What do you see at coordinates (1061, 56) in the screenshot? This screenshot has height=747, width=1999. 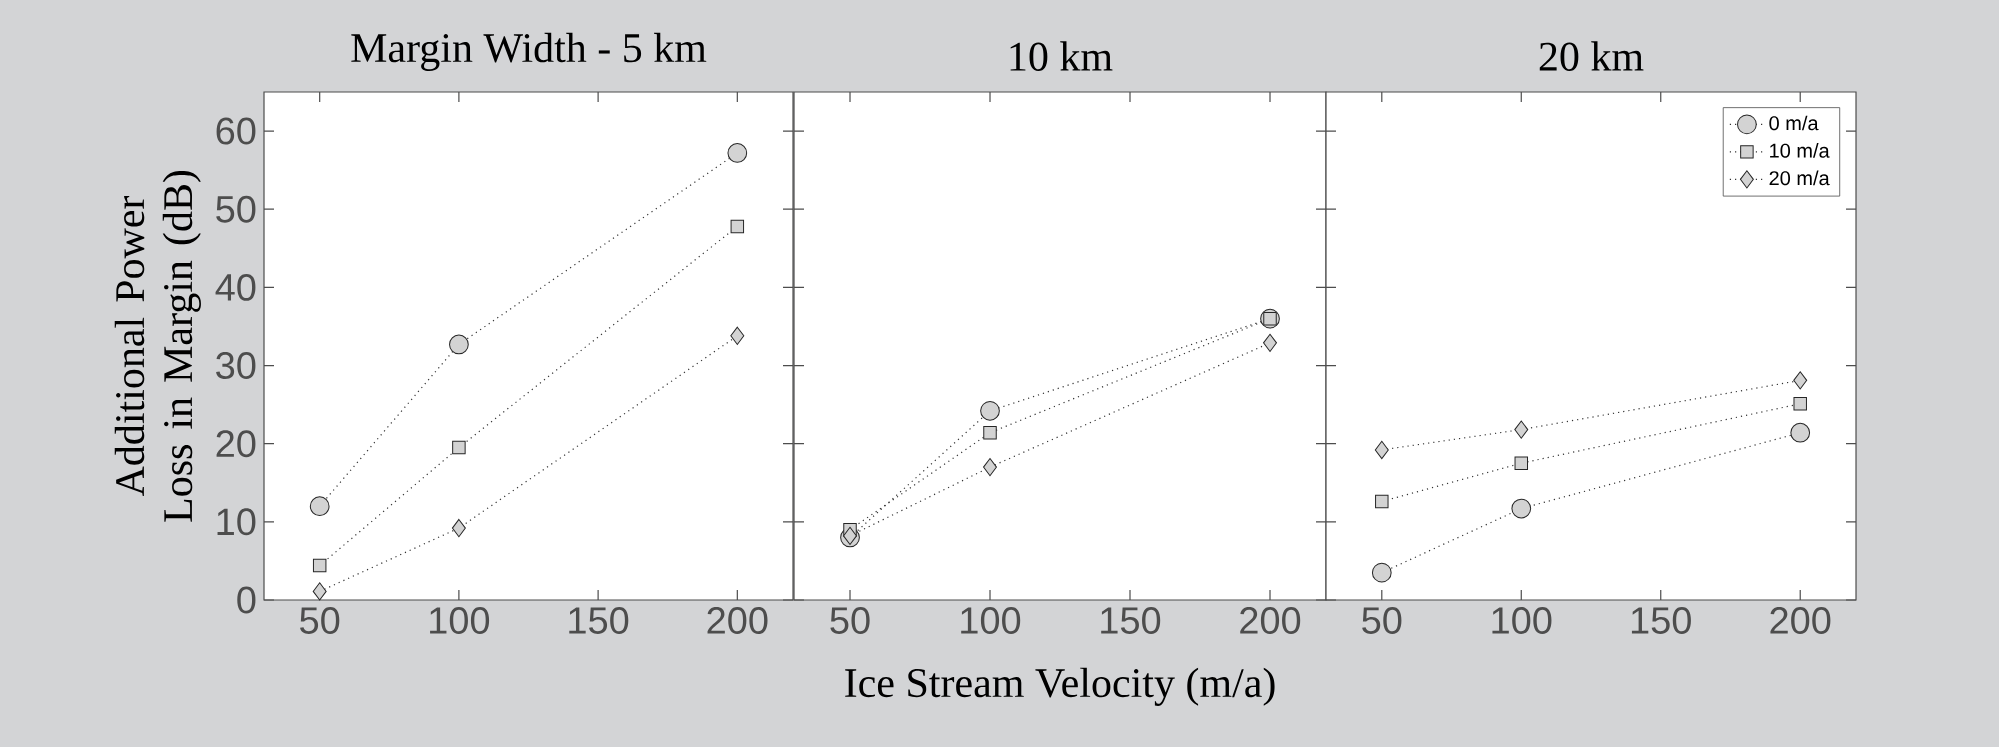 I see `chart-title: 10 km` at bounding box center [1061, 56].